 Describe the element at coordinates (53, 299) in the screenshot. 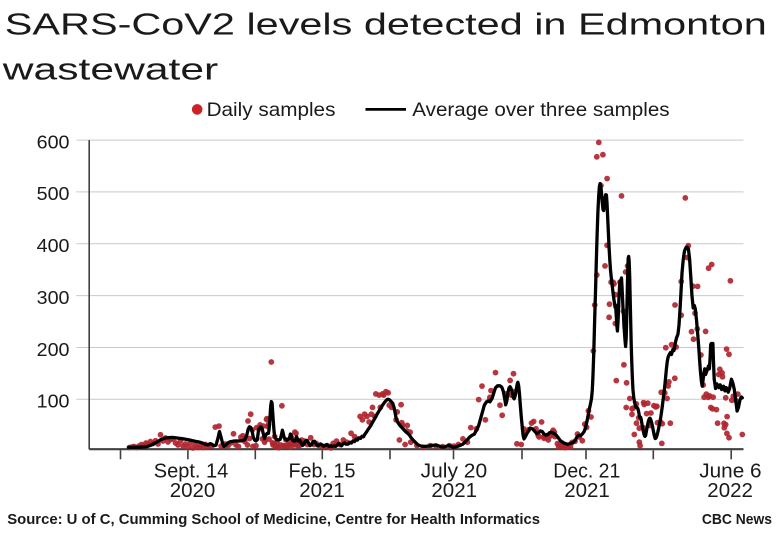

I see `svg-text: 300` at that location.